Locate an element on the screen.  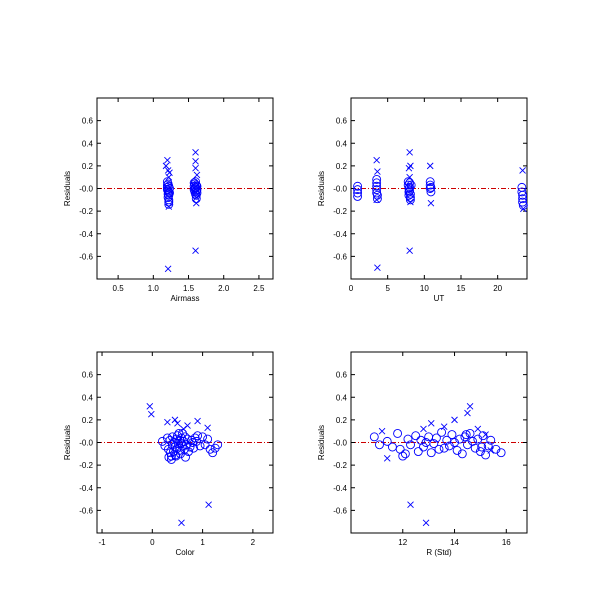
y-tick-label: 0.2 is located at coordinates (88, 420).